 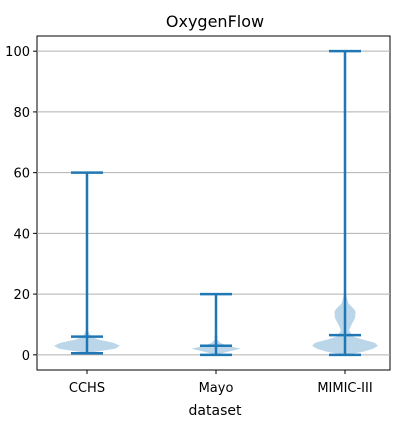 What do you see at coordinates (215, 21) in the screenshot?
I see `chart-title: OxygenFlow` at bounding box center [215, 21].